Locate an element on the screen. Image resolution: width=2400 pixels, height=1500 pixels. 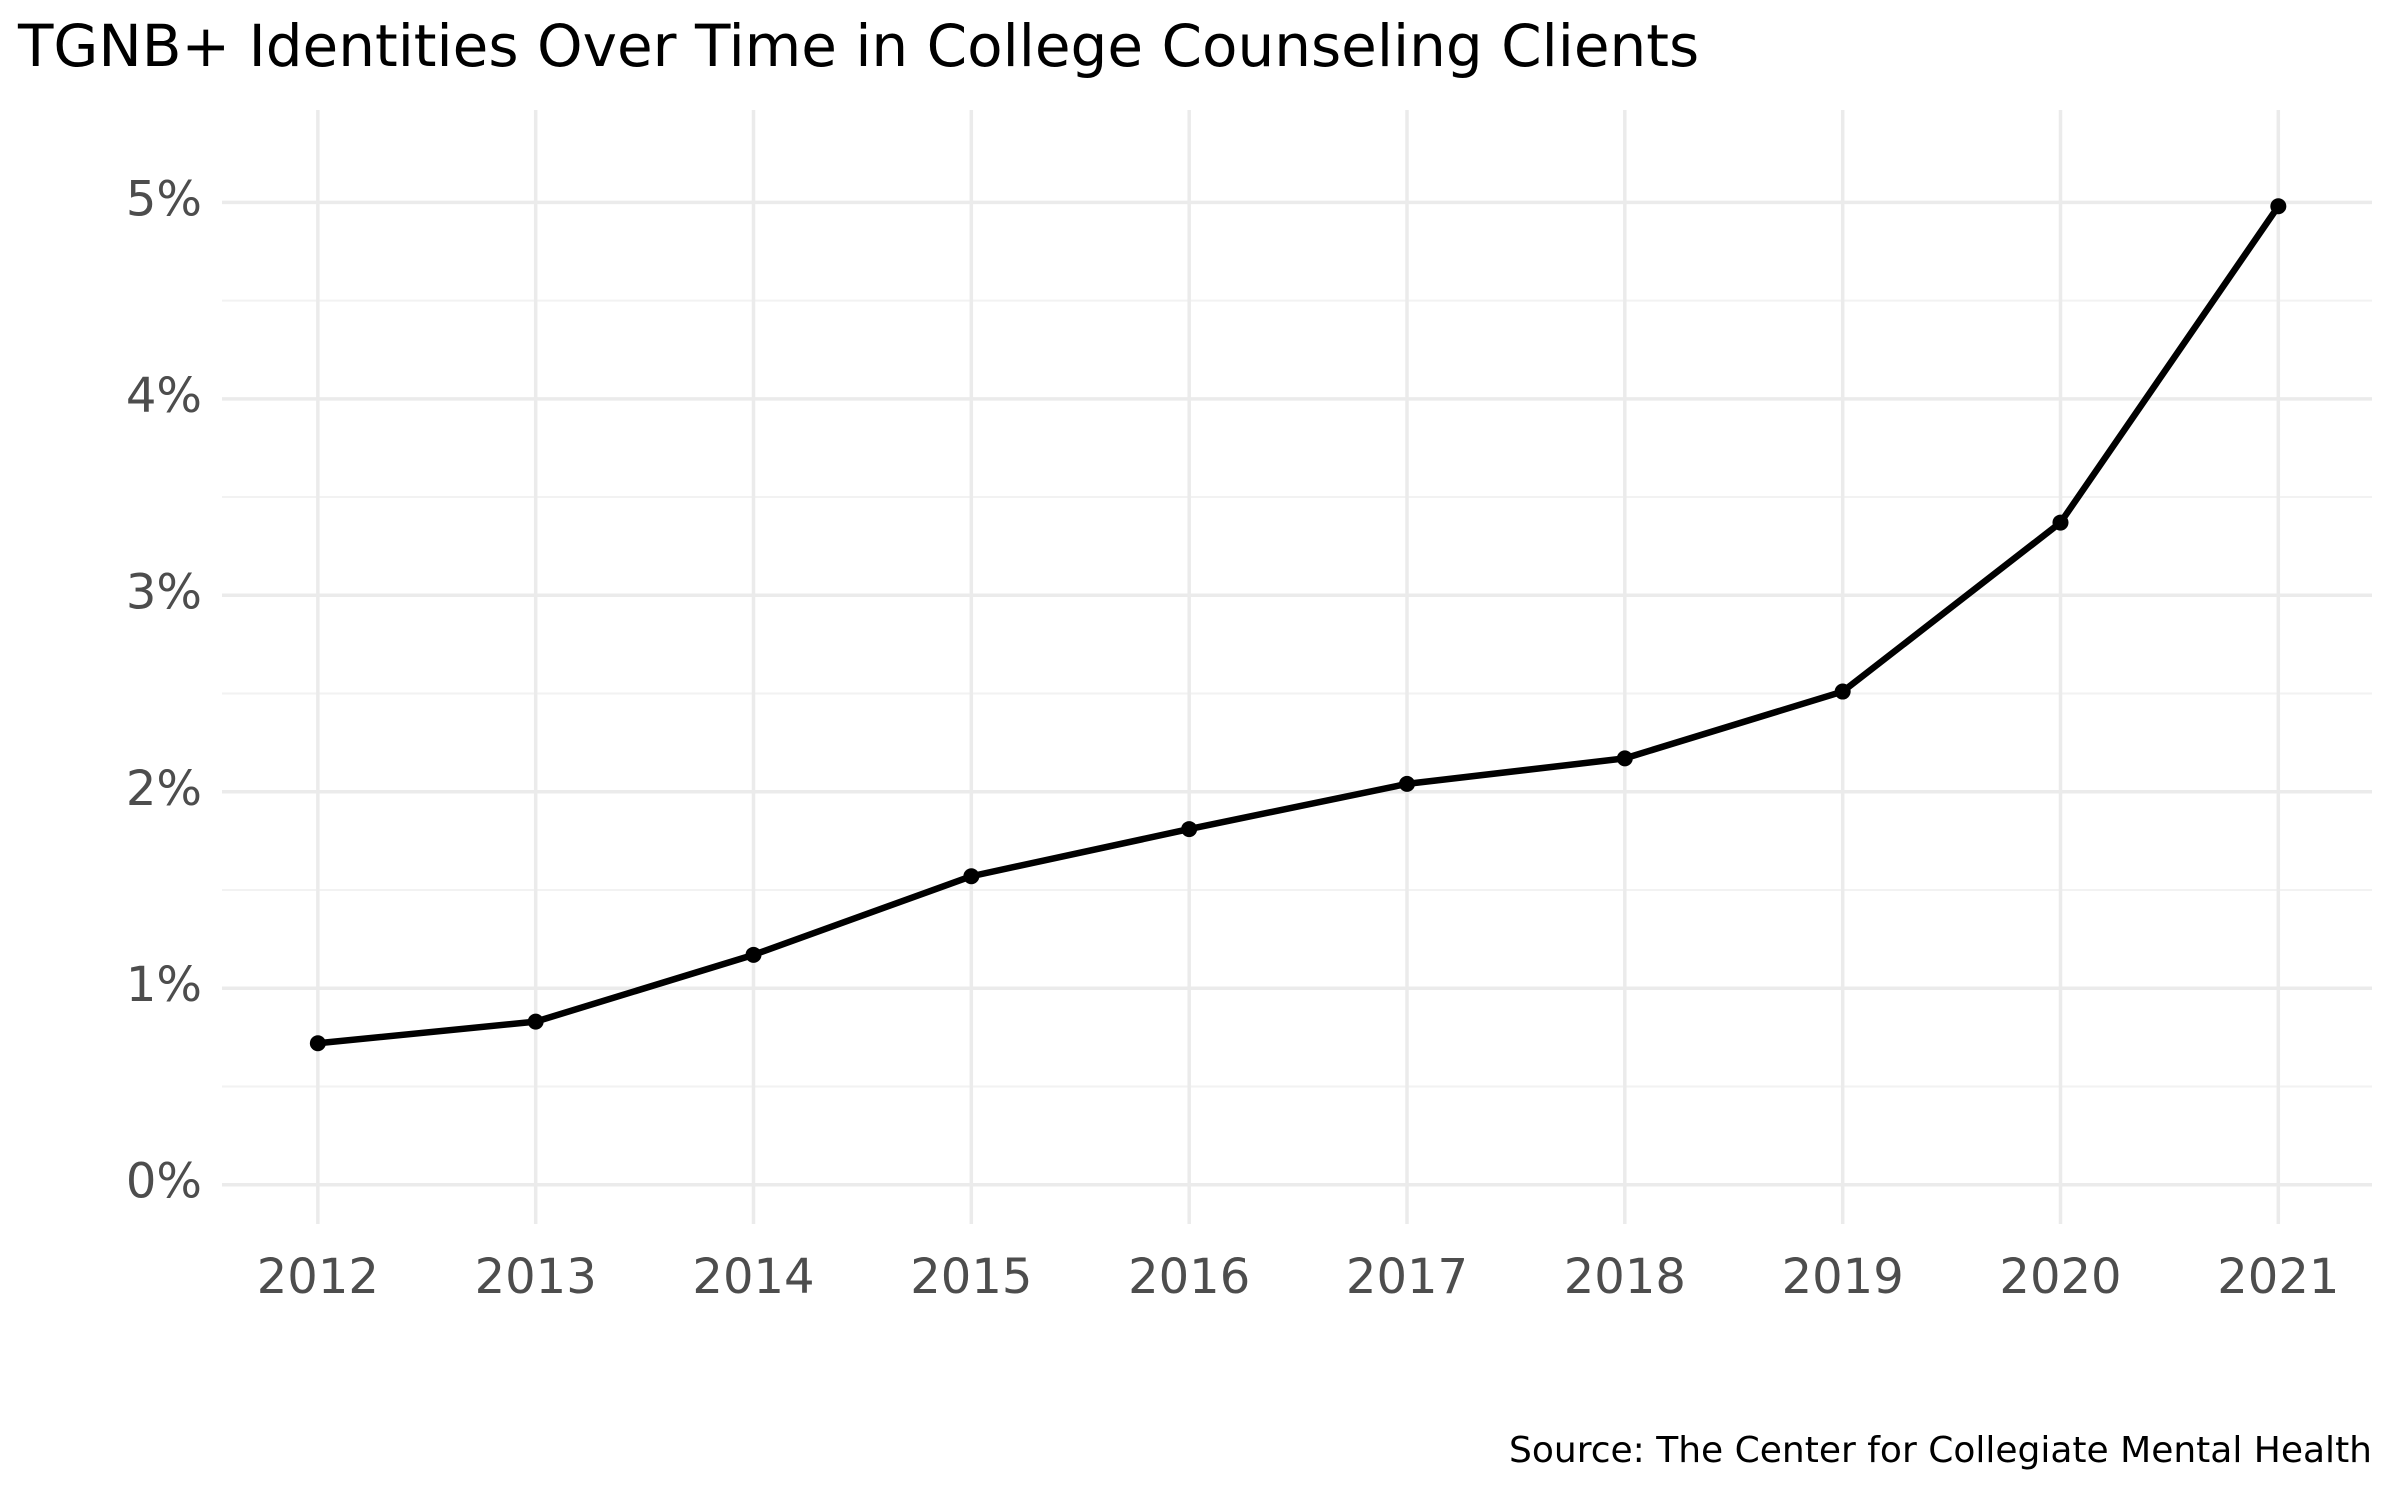
x-tick-label: 2021 is located at coordinates (2278, 1277).